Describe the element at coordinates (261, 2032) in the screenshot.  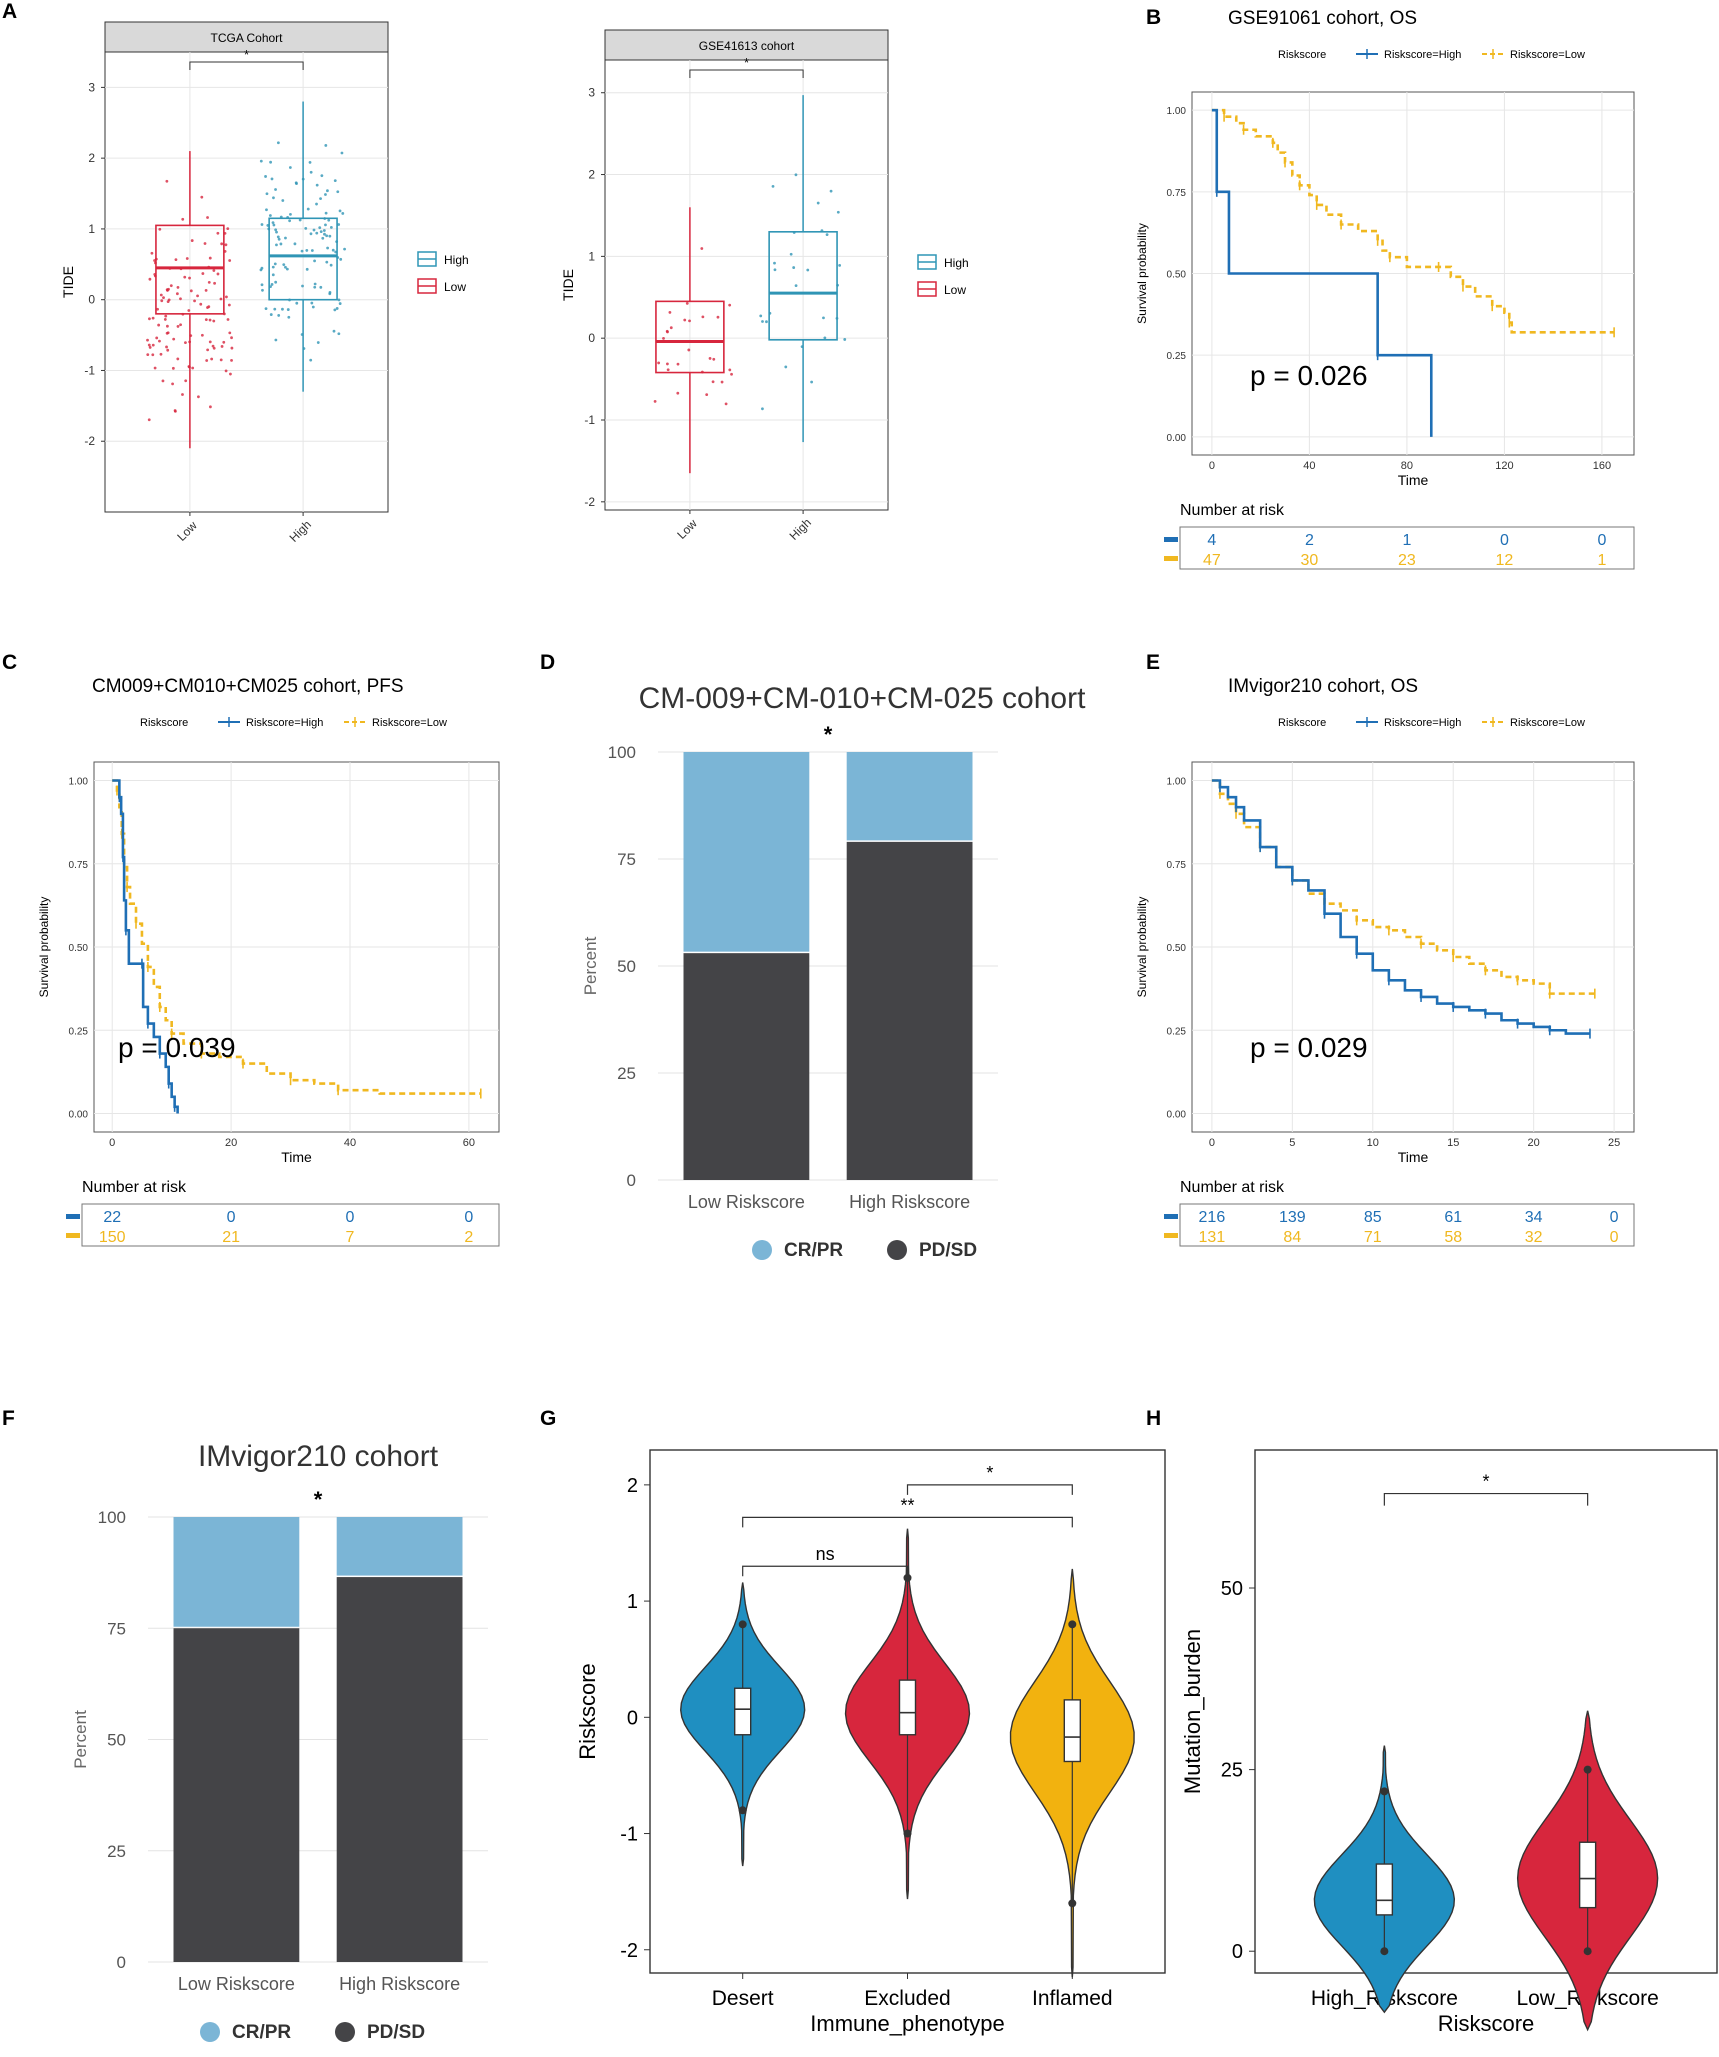
I see `legend-label-crpr: CR/PR` at that location.